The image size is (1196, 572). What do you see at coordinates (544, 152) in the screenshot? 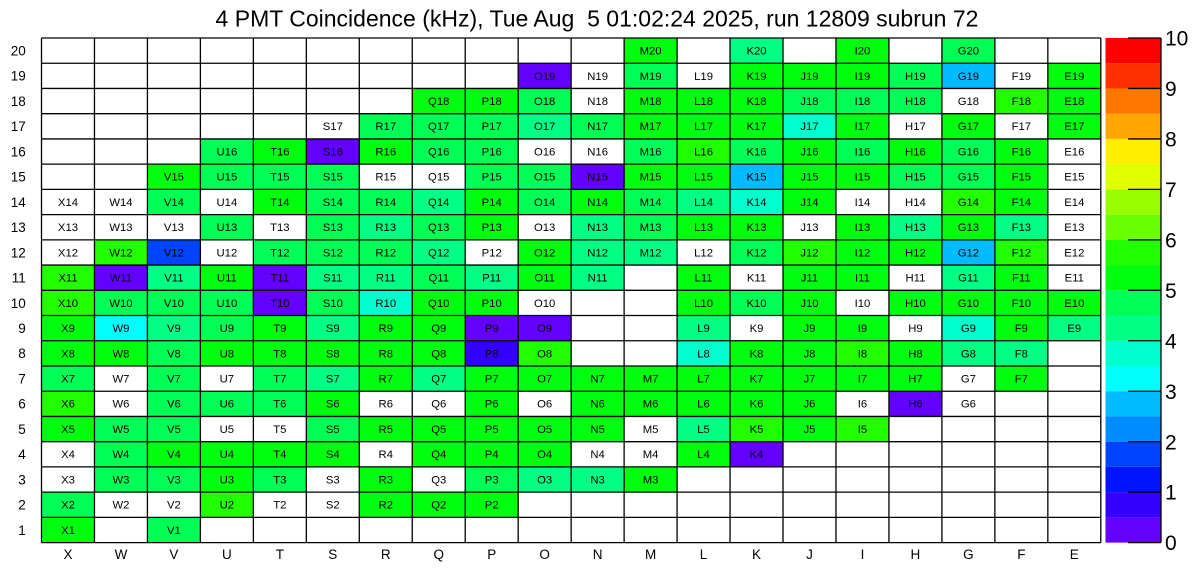
I see `svg-text: O16` at bounding box center [544, 152].